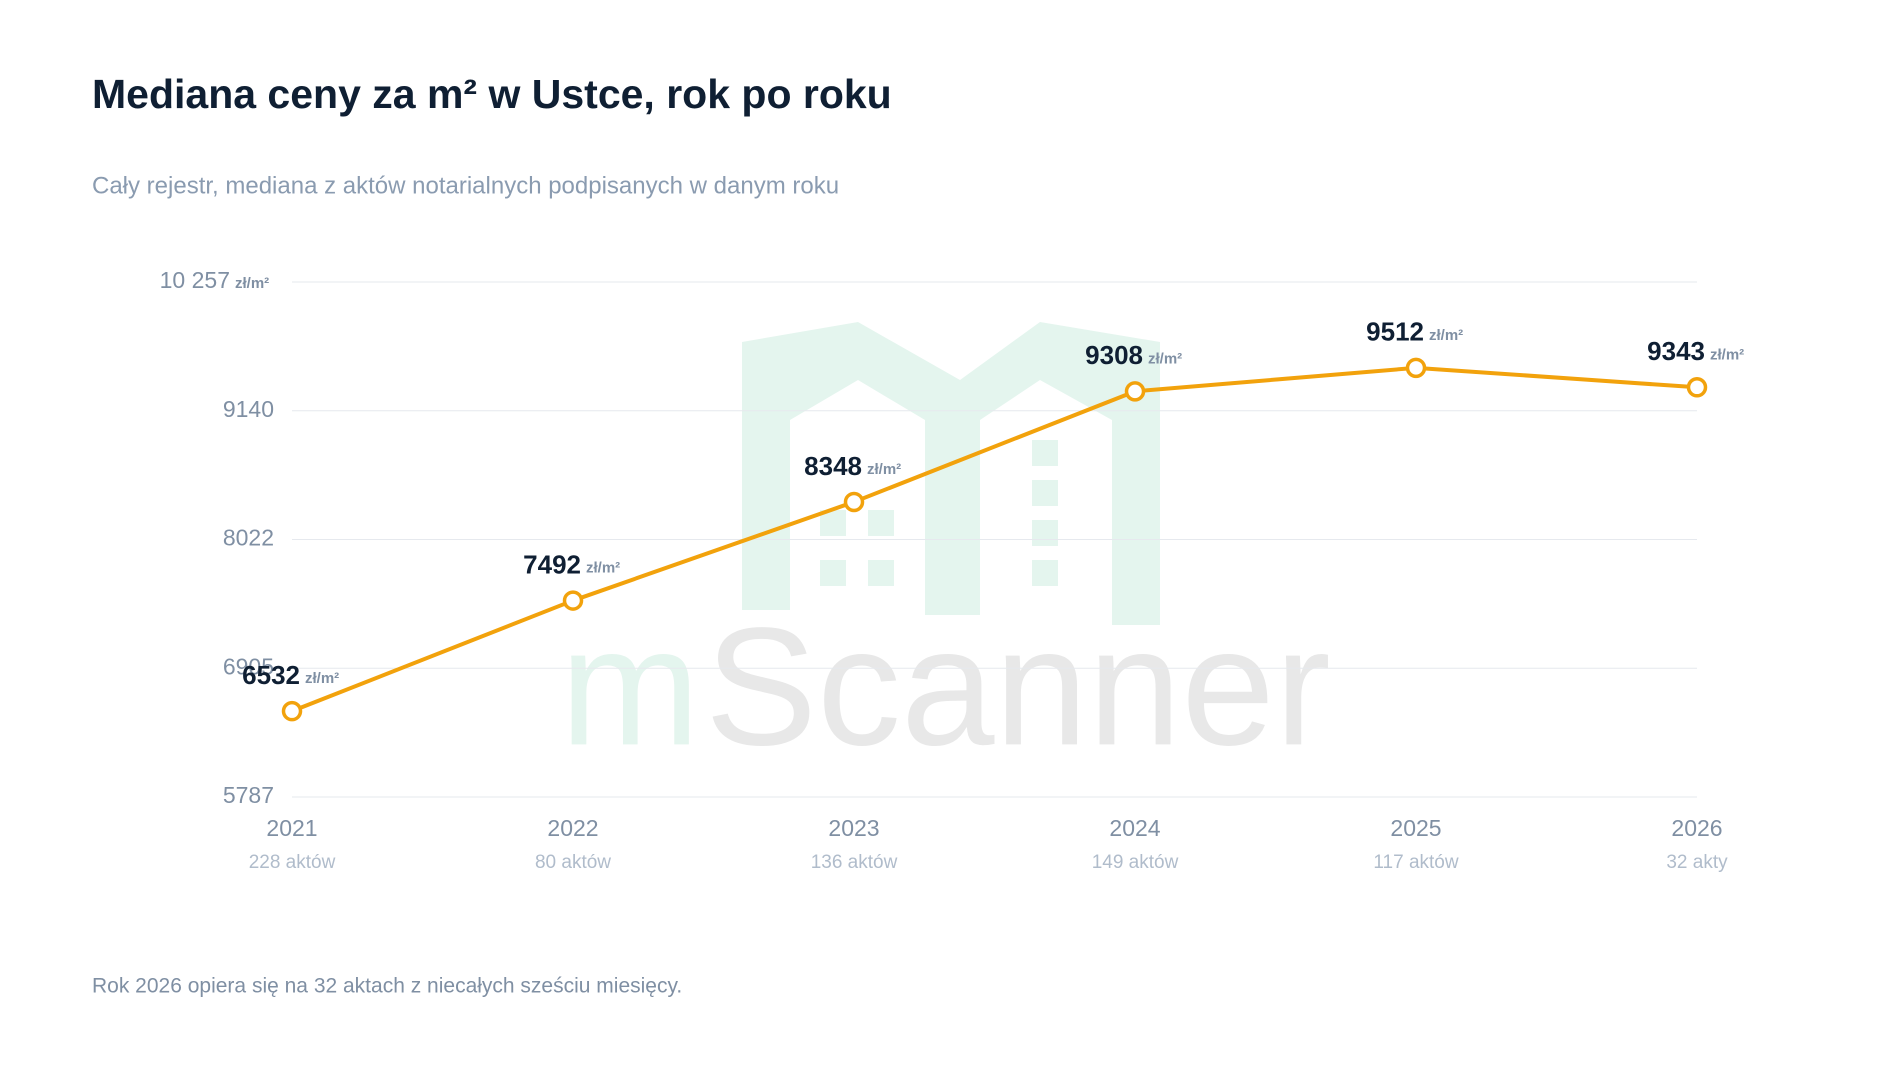  I want to click on data-label: 8348, so click(833, 466).